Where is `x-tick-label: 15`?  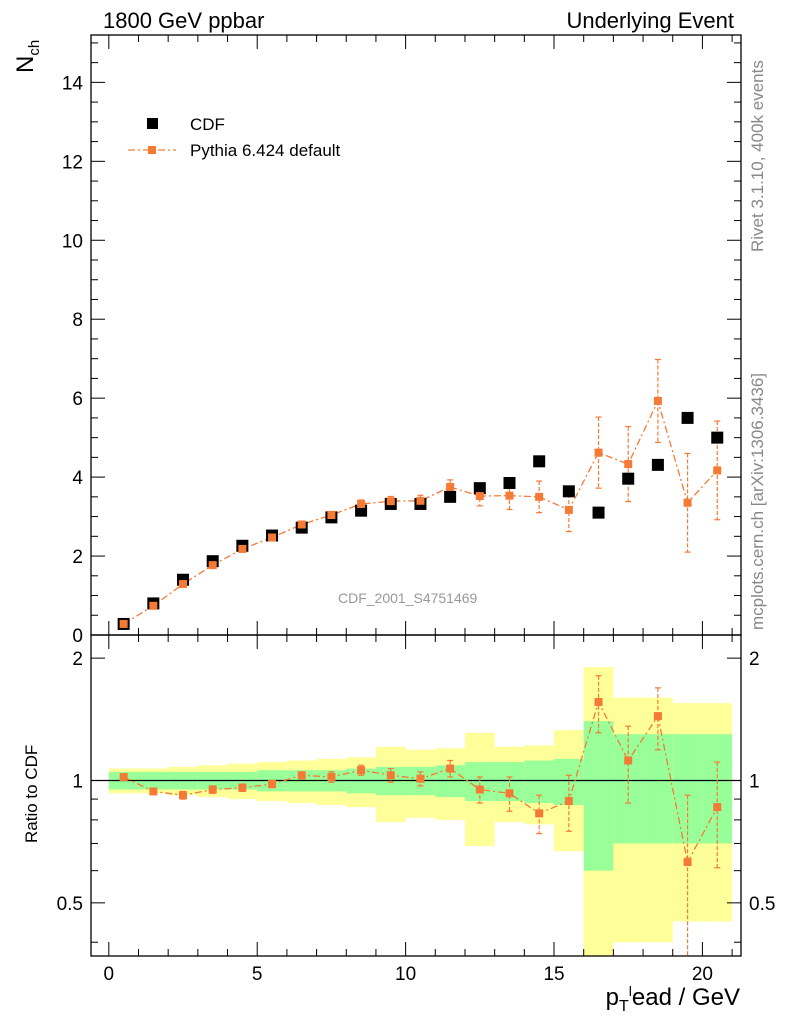 x-tick-label: 15 is located at coordinates (553, 974).